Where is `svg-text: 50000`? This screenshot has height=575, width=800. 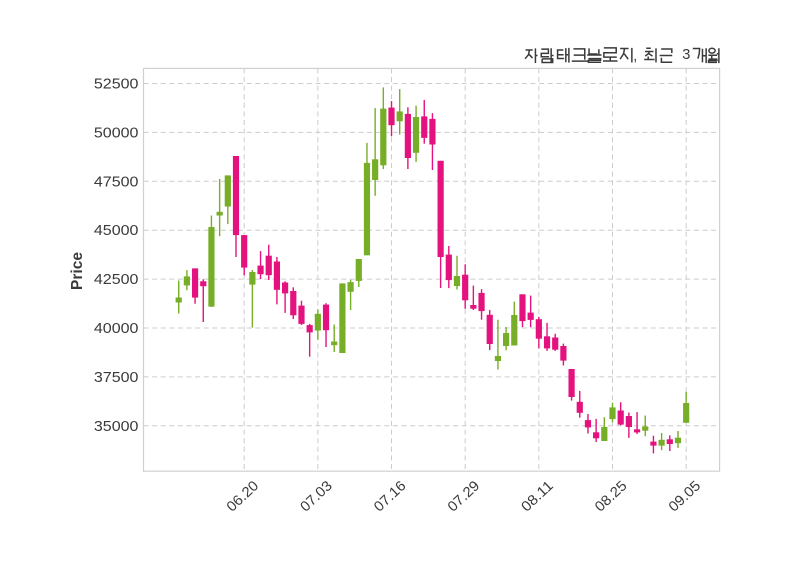
svg-text: 50000 is located at coordinates (116, 133).